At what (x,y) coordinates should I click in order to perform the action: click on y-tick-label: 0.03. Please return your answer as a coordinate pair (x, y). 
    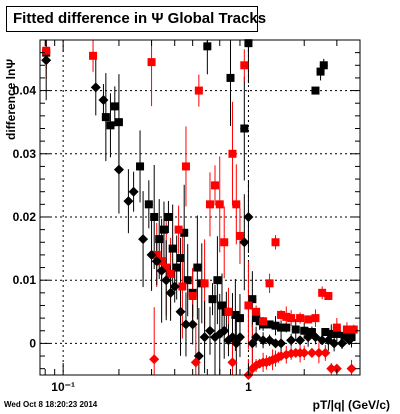
    Looking at the image, I should click on (25, 154).